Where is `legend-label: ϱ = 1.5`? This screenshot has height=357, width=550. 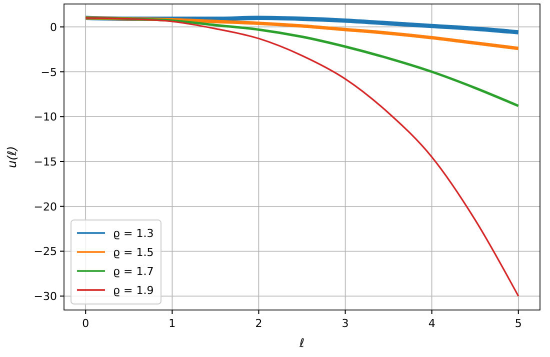
legend-label: ϱ = 1.5 is located at coordinates (133, 252).